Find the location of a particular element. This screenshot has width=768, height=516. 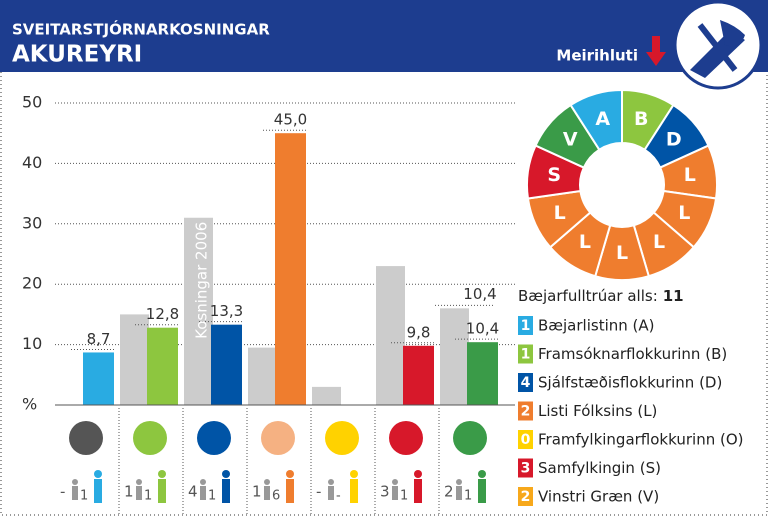

legend-name: Listi Fólksins (L) is located at coordinates (597, 411).